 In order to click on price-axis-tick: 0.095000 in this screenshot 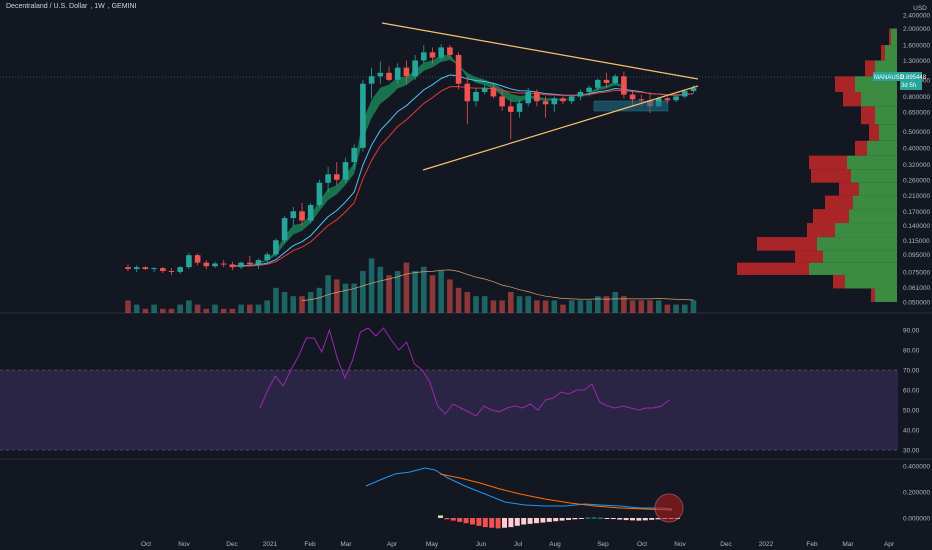, I will do `click(916, 255)`.